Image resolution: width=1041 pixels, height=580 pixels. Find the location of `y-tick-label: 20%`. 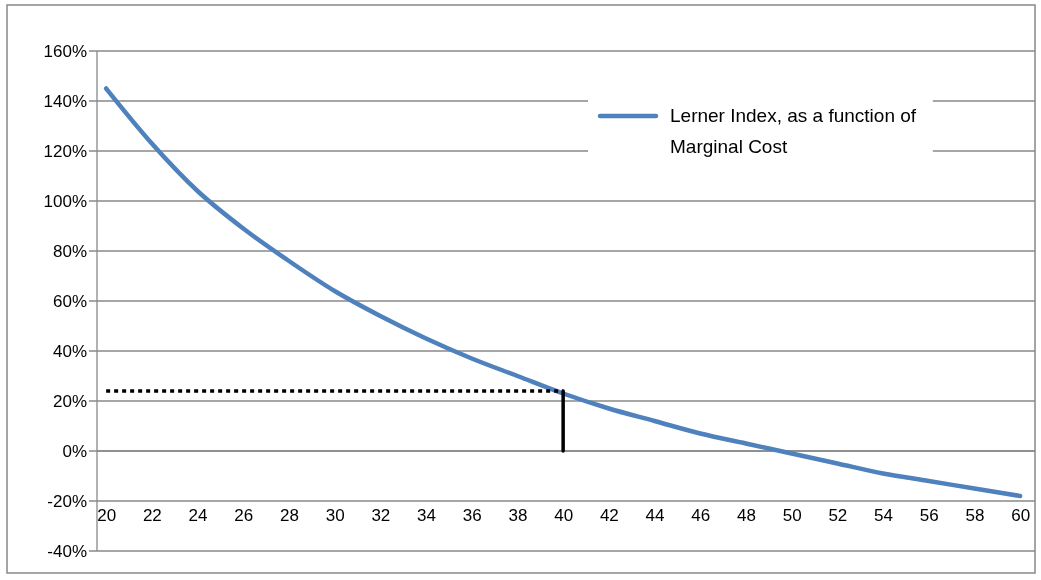

y-tick-label: 20% is located at coordinates (69, 401).